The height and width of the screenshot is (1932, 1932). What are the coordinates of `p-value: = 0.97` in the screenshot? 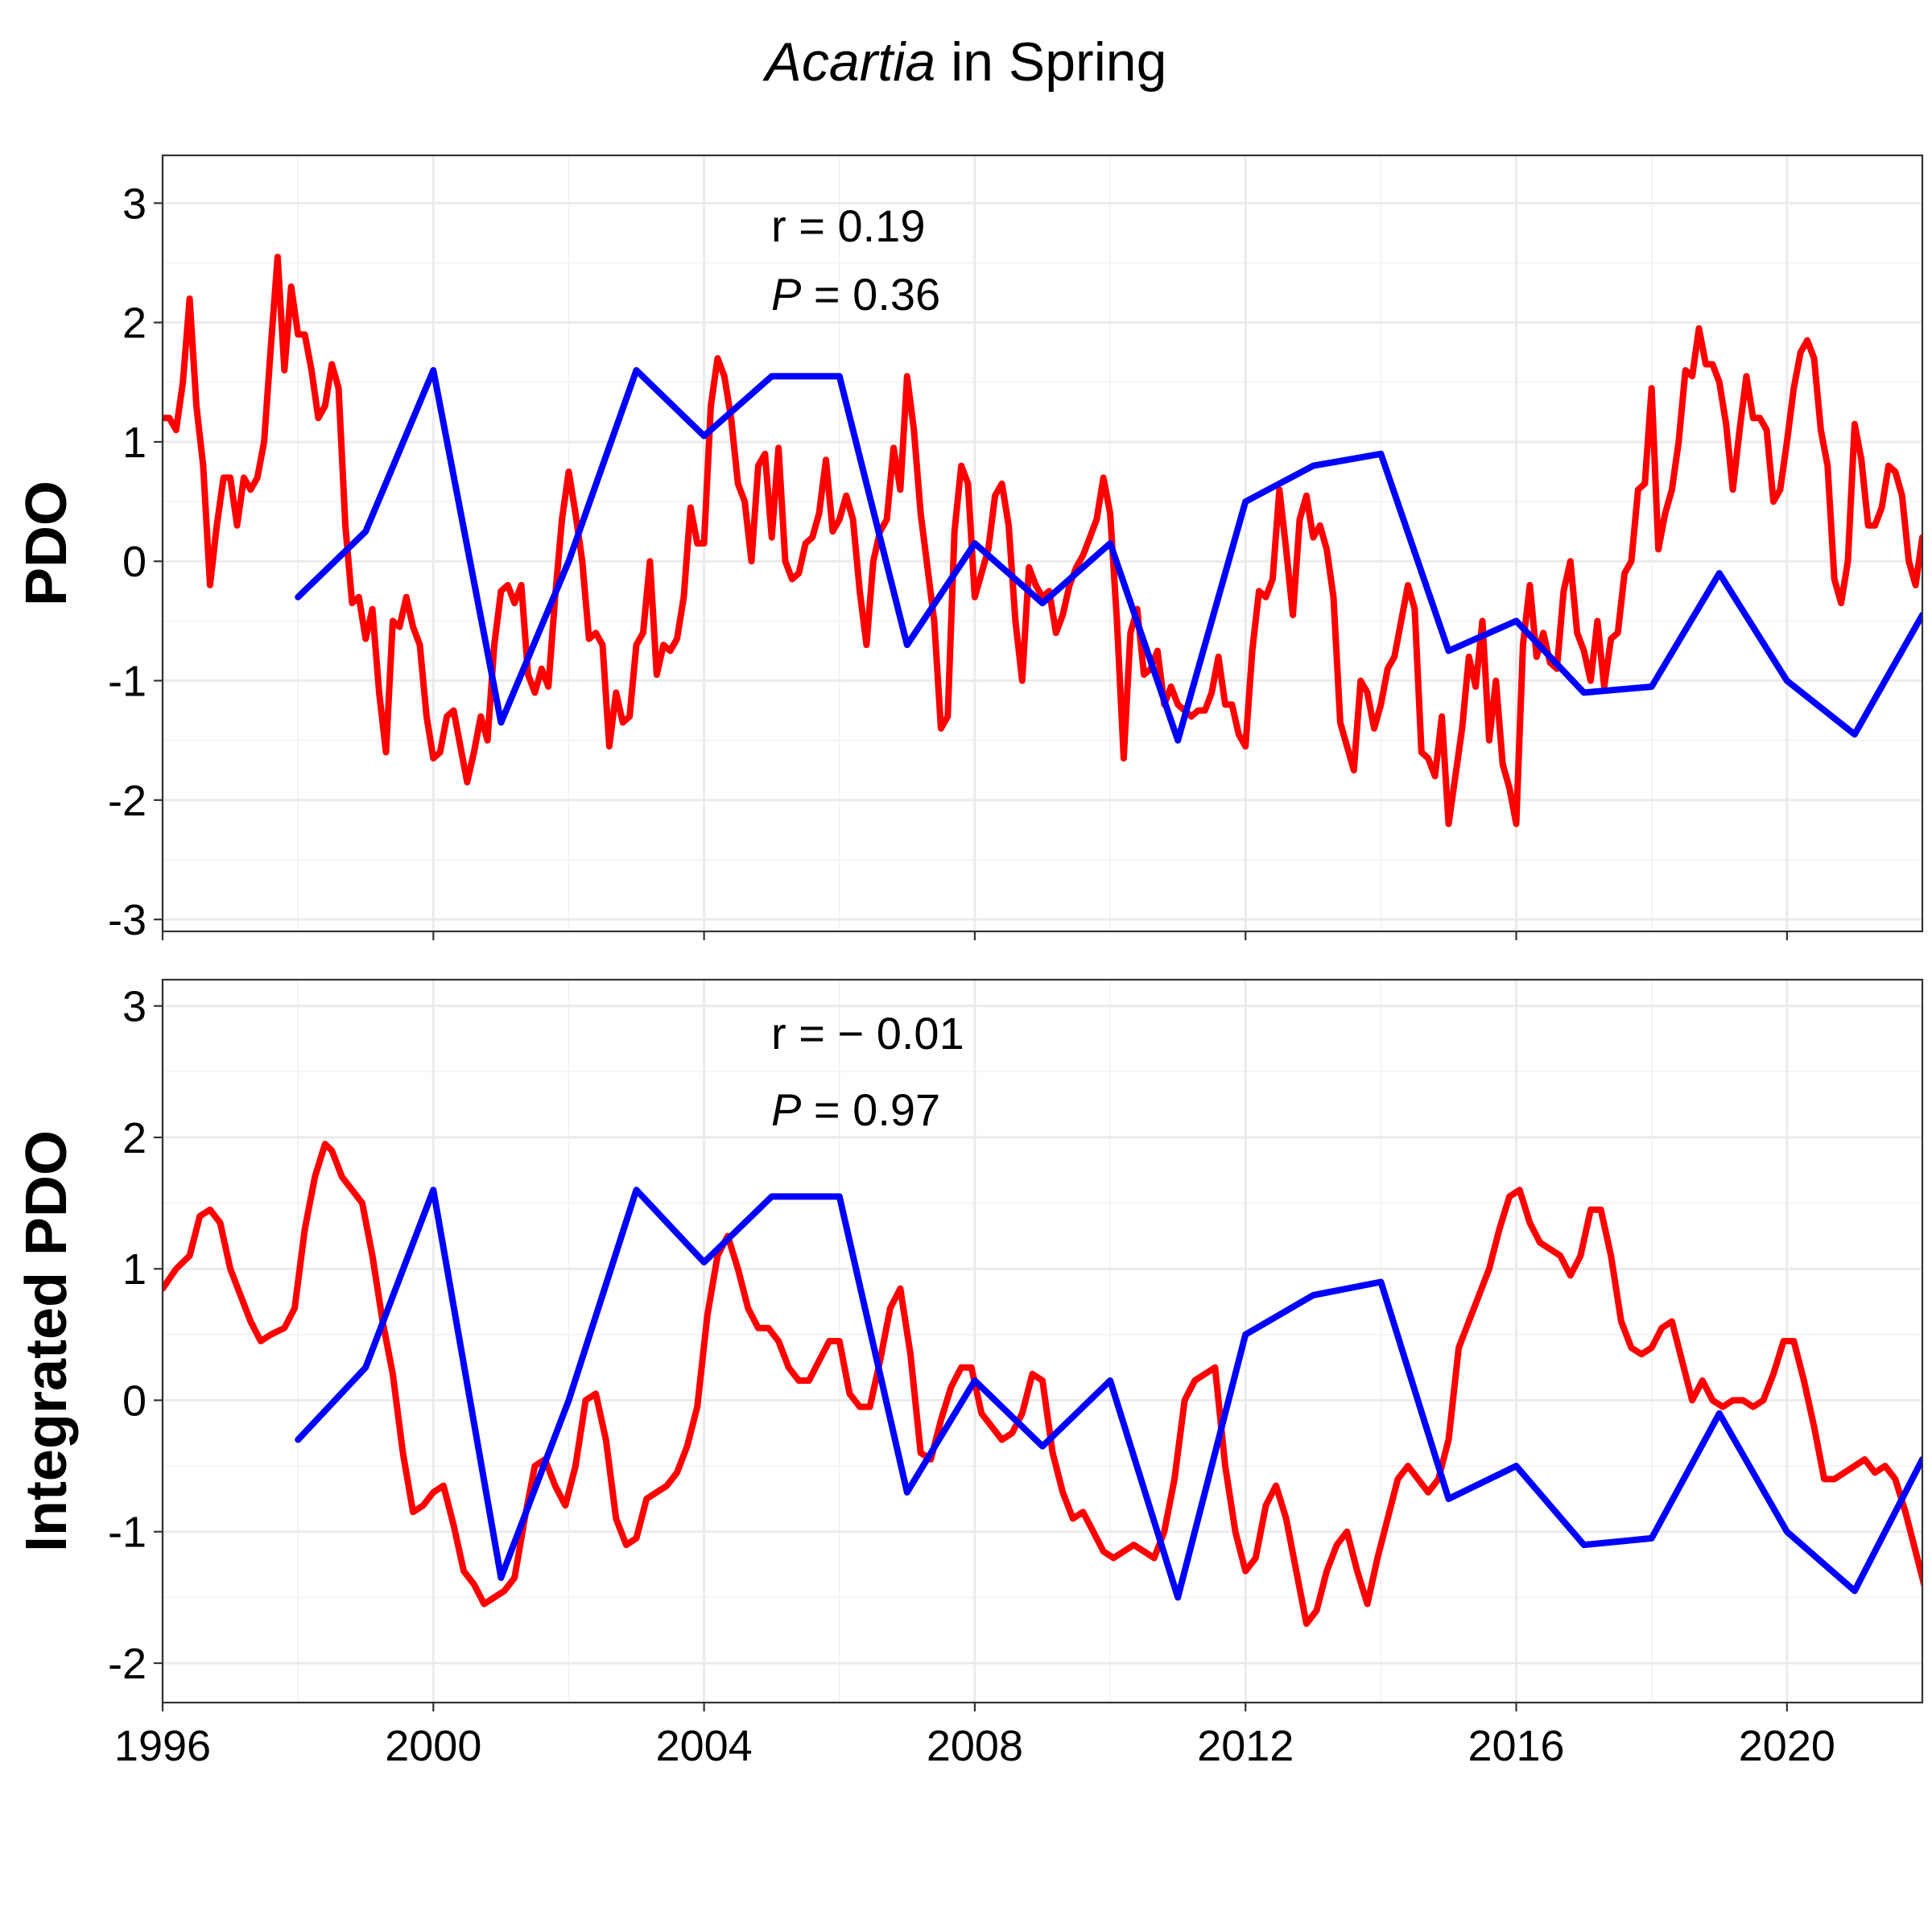 It's located at (870, 1109).